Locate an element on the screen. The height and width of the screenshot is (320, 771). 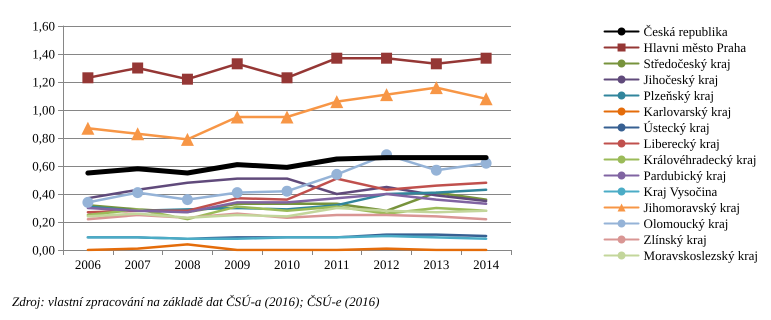
legend-label: Královéhradecký kraj is located at coordinates (700, 159).